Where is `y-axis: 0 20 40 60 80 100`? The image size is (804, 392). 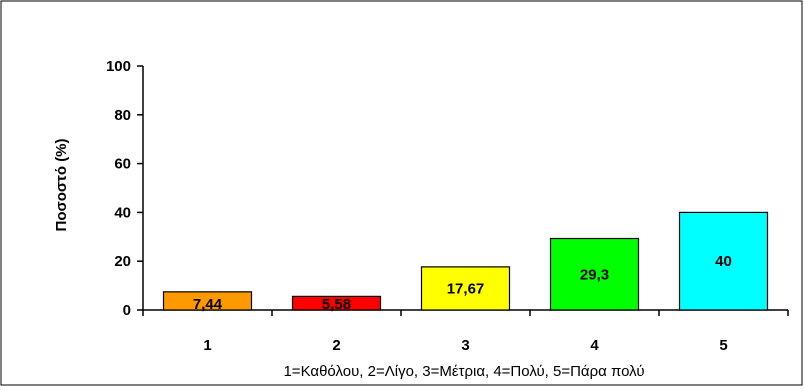 y-axis: 0 20 40 60 80 100 is located at coordinates (125, 188).